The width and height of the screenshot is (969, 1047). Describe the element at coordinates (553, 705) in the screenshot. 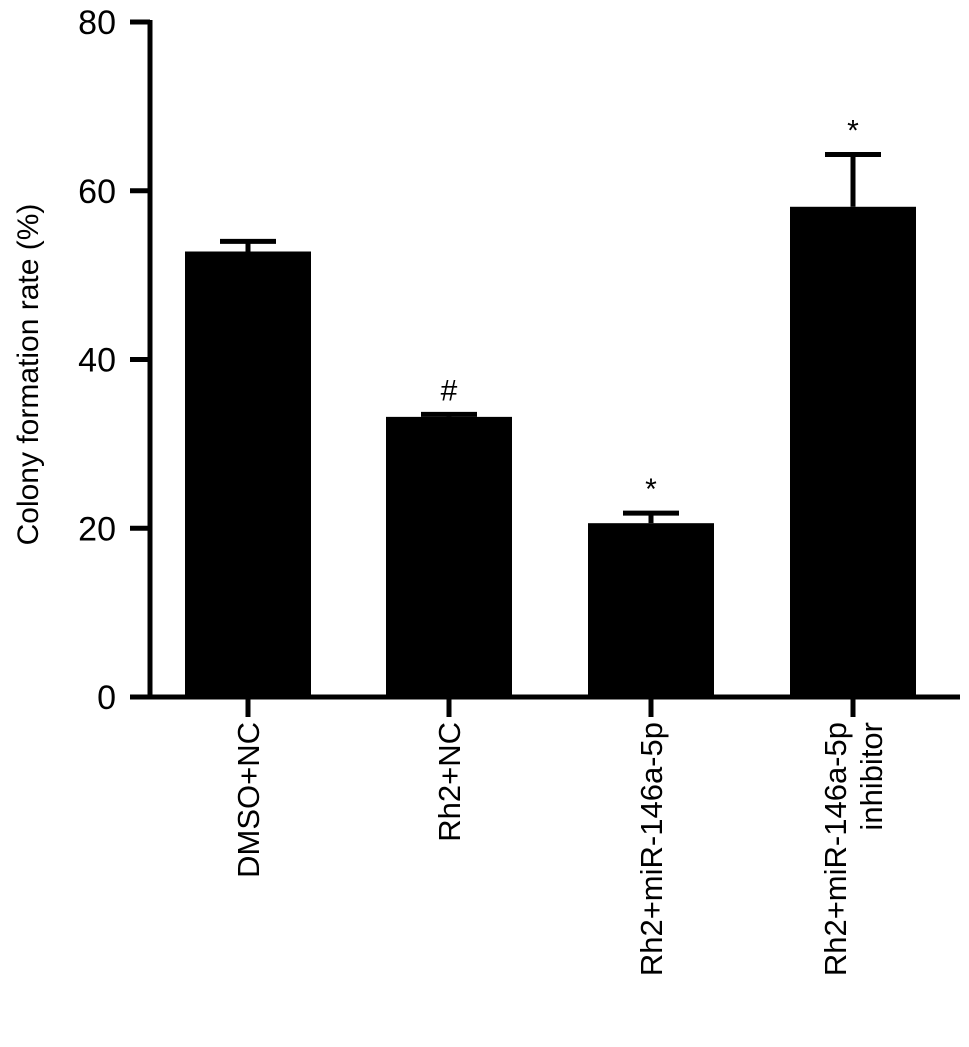

I see `x-axis` at that location.